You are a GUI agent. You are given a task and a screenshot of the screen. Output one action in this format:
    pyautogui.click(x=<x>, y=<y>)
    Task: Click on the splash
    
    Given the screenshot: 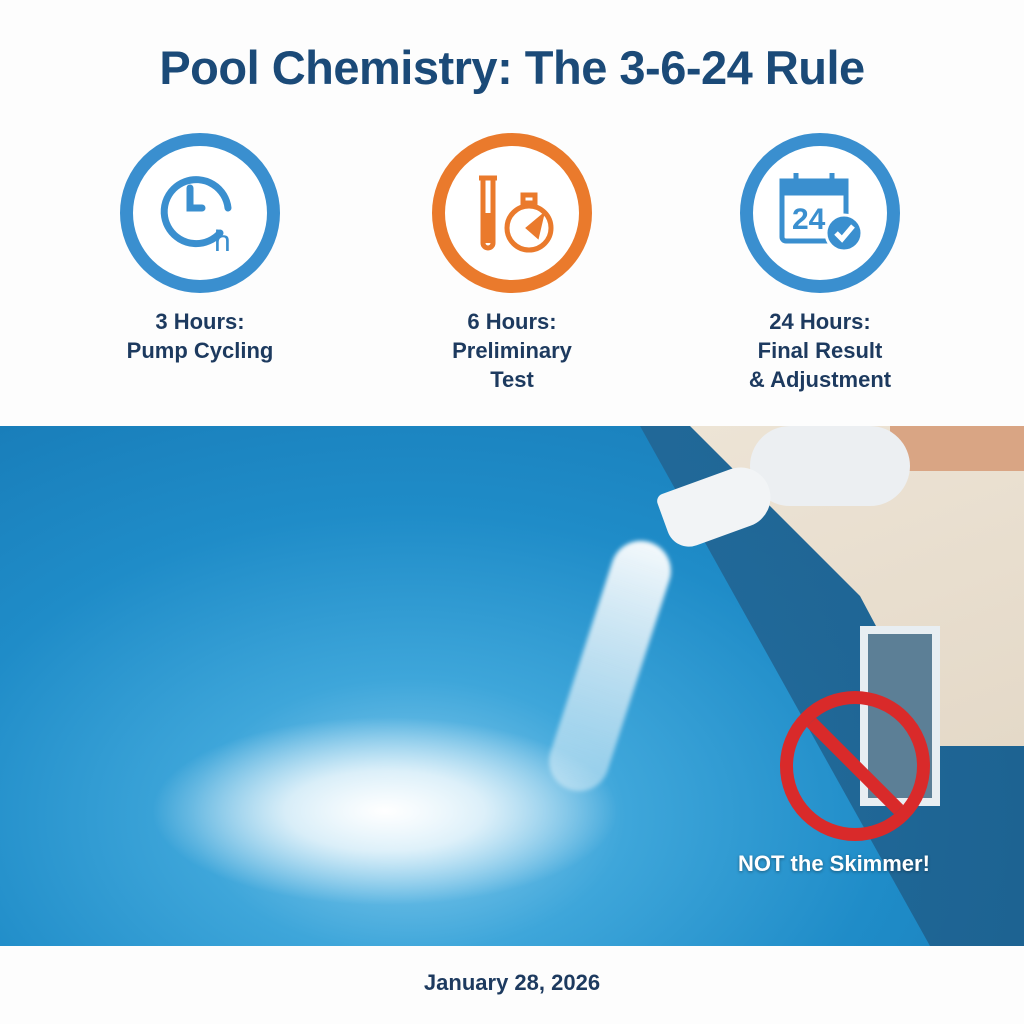 What is the action you would take?
    pyautogui.click(x=385, y=811)
    